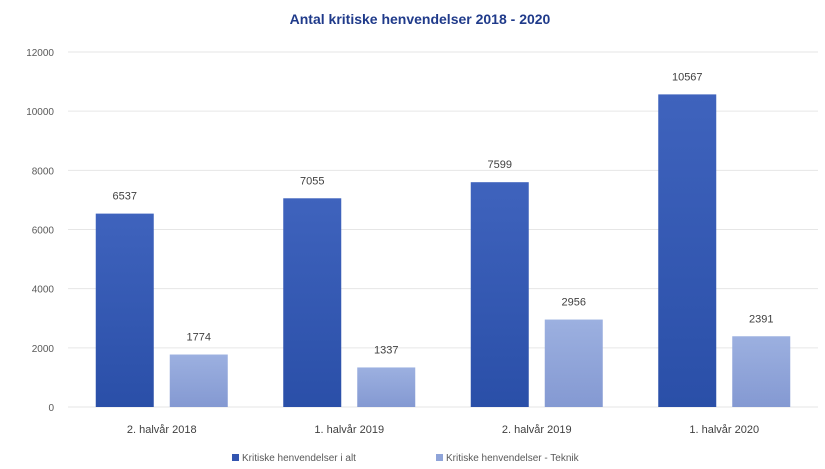  What do you see at coordinates (574, 303) in the screenshot?
I see `data-label: 2956` at bounding box center [574, 303].